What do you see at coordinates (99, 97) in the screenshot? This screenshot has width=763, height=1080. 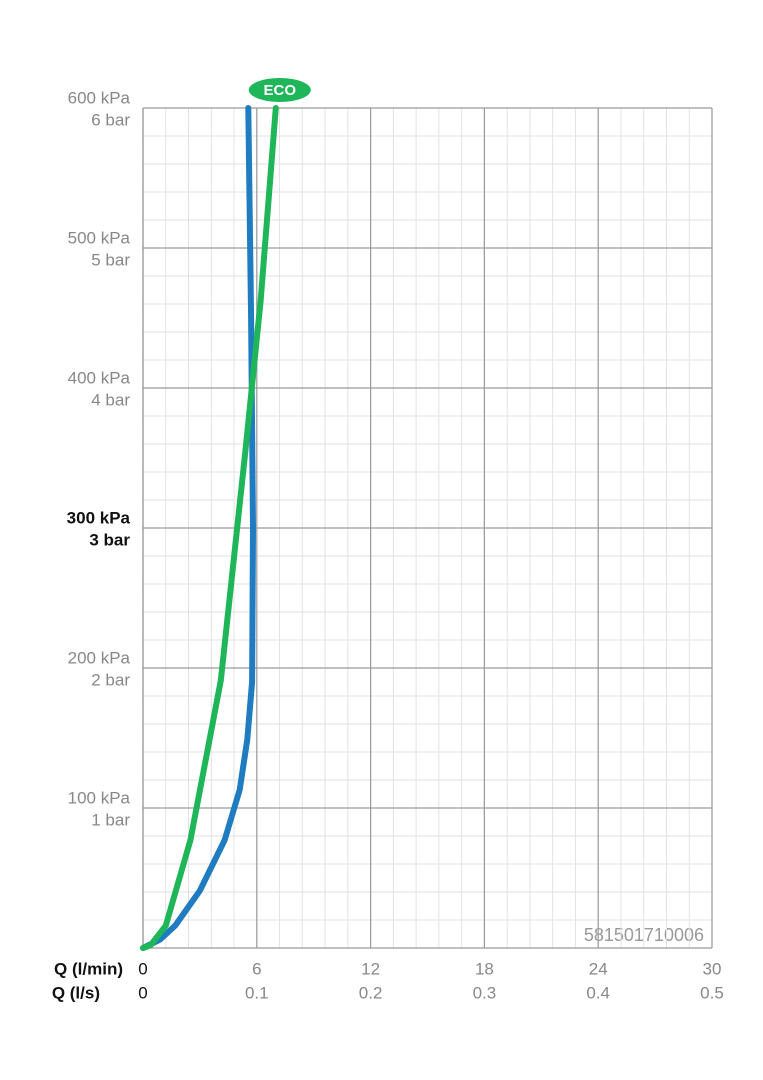 I see `y-tick-label: 600 kPa` at bounding box center [99, 97].